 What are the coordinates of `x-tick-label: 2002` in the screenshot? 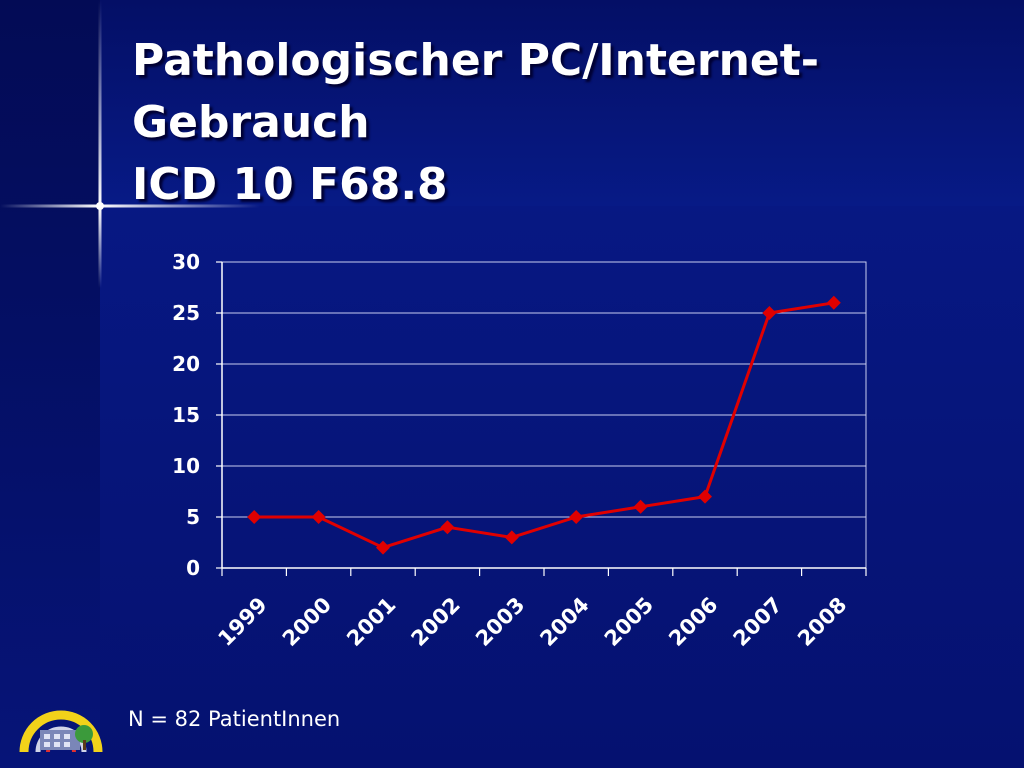 It's located at (436, 622).